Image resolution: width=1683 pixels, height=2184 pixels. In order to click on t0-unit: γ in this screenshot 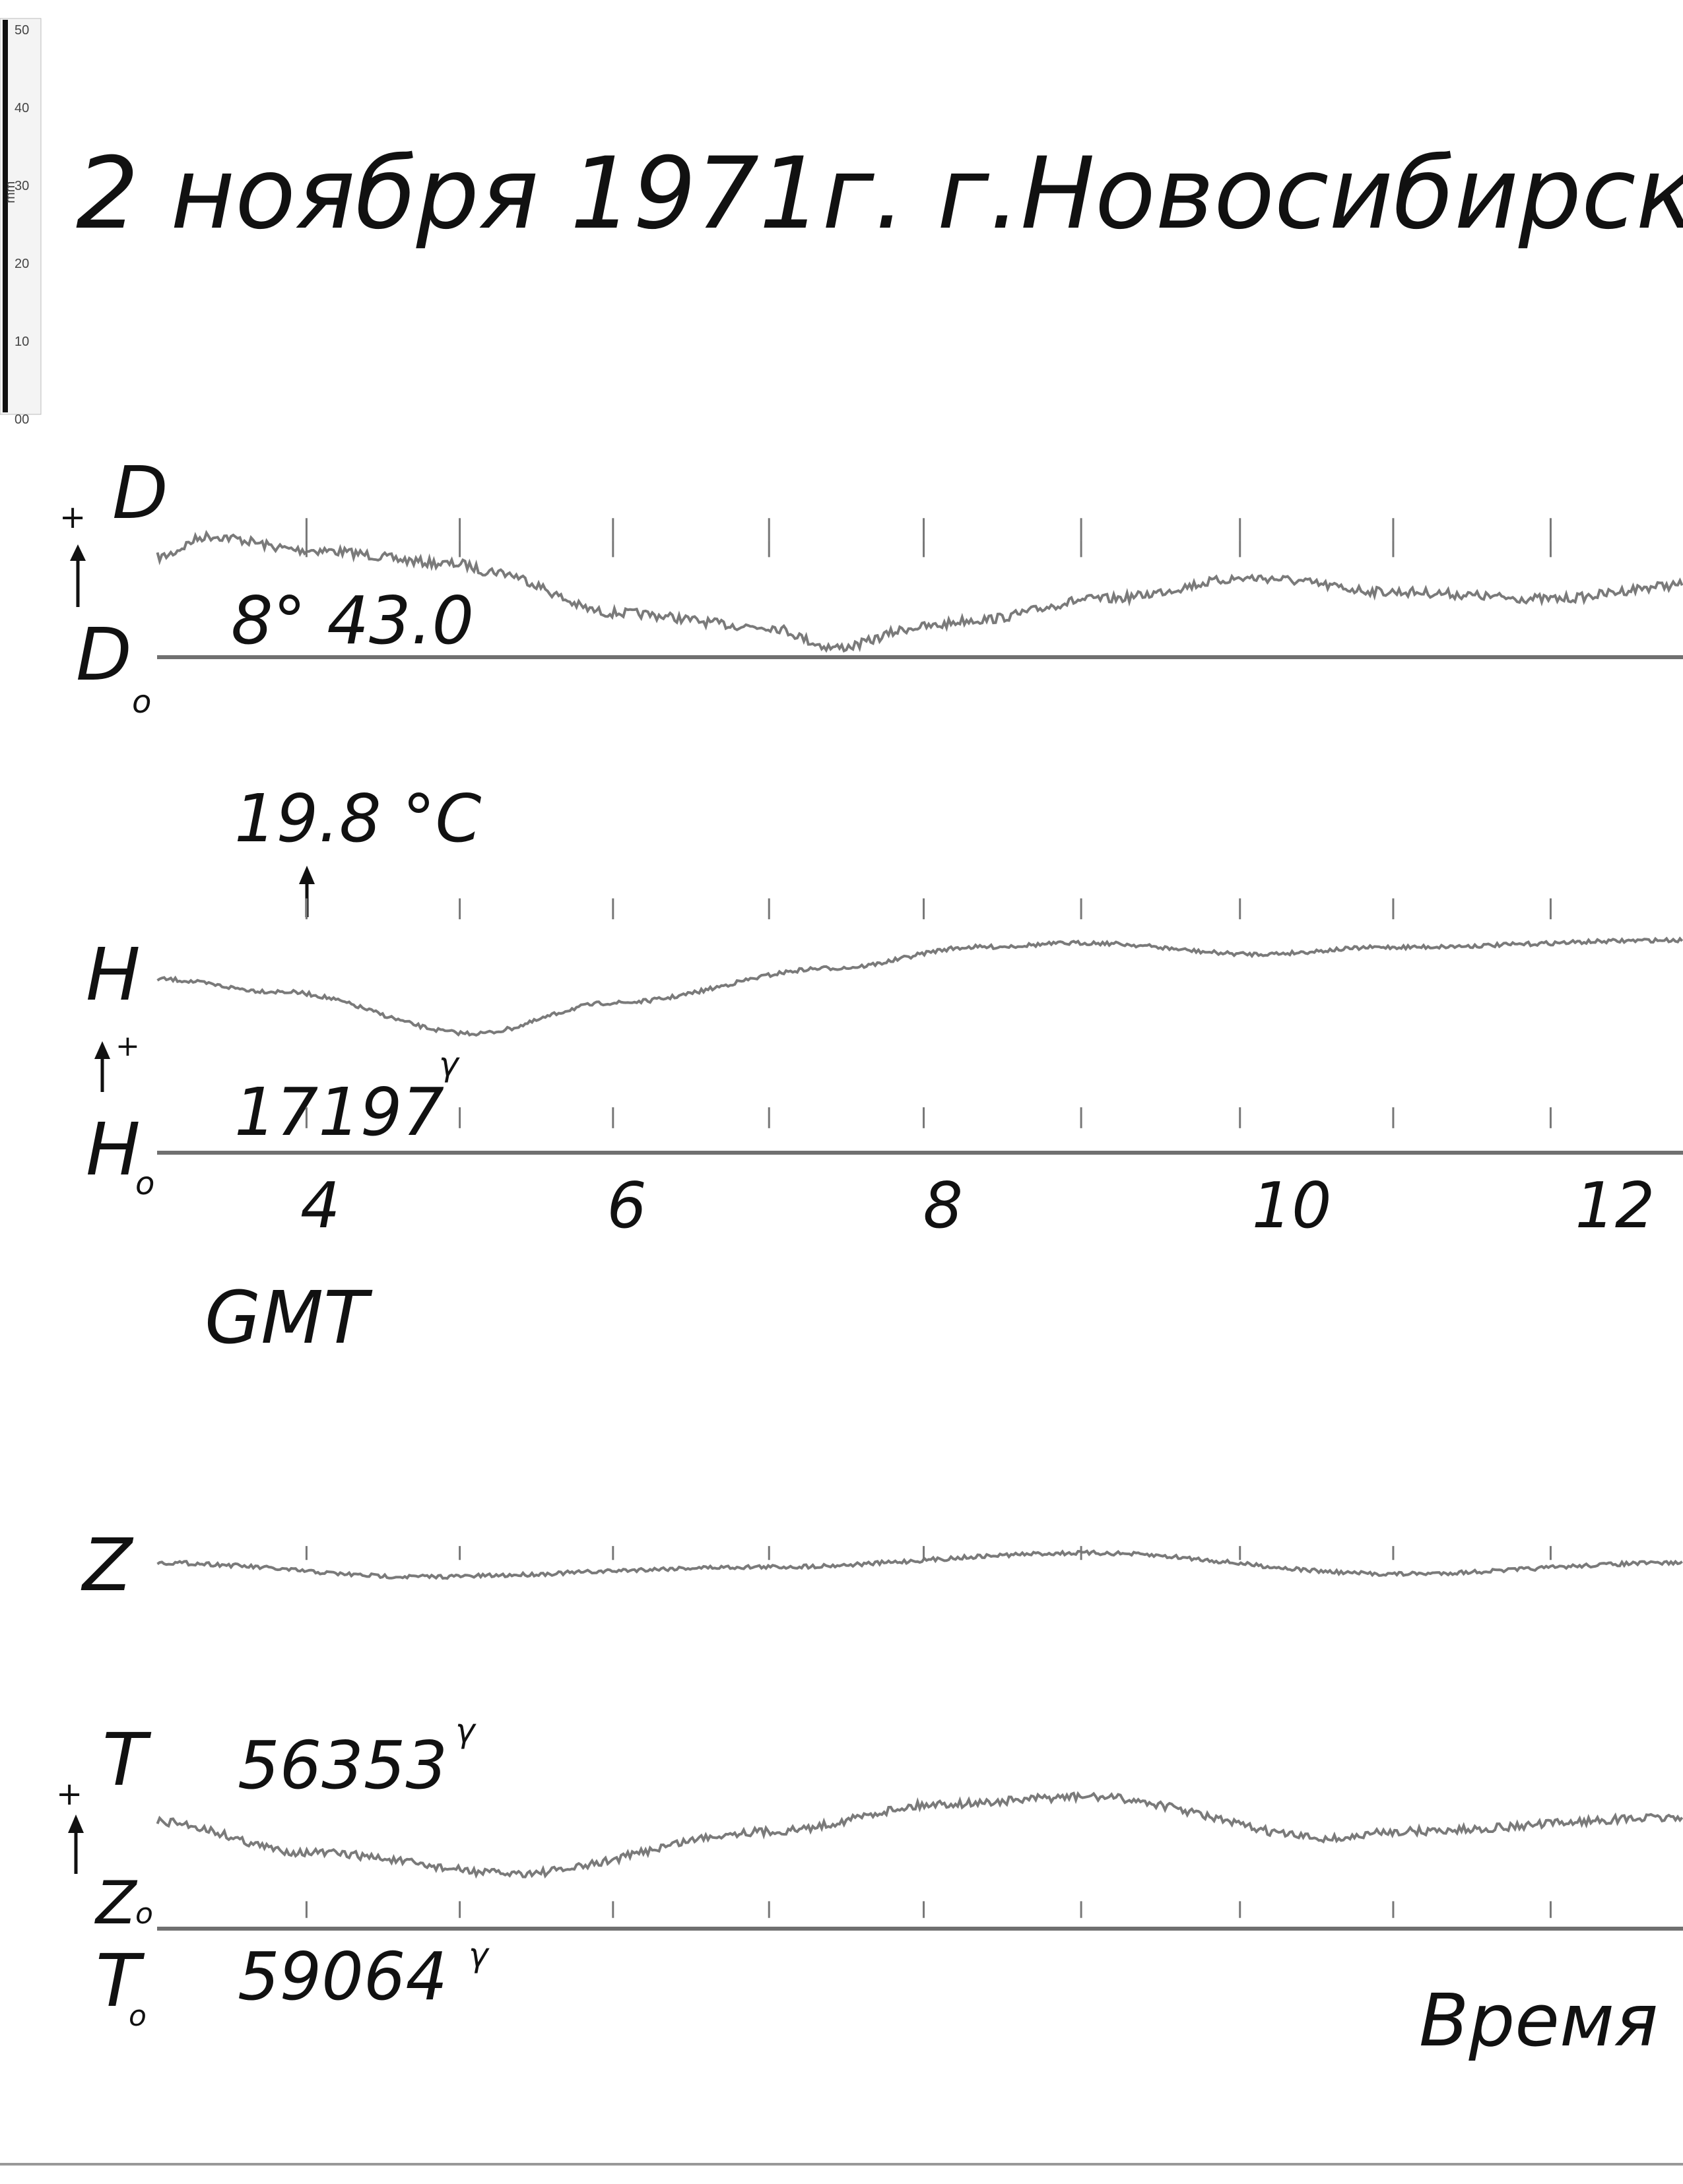, I will do `click(479, 1955)`.